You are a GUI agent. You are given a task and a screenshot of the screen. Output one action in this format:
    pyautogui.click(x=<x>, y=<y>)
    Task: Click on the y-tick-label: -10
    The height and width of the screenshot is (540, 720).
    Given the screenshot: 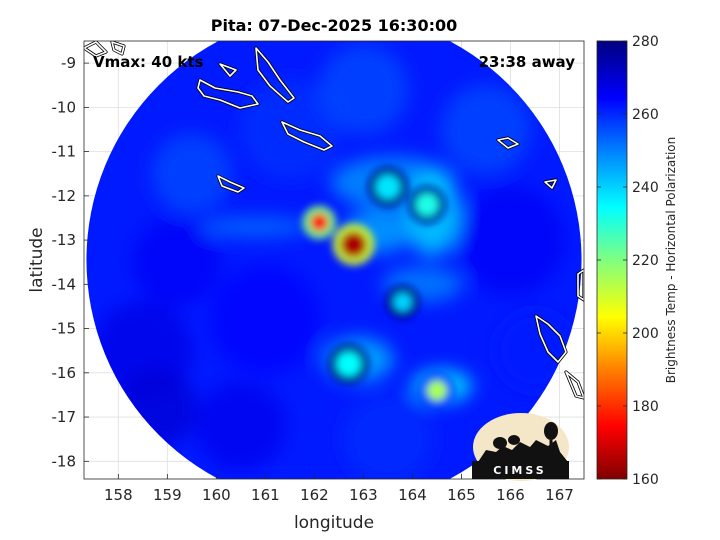 What is the action you would take?
    pyautogui.click(x=64, y=107)
    